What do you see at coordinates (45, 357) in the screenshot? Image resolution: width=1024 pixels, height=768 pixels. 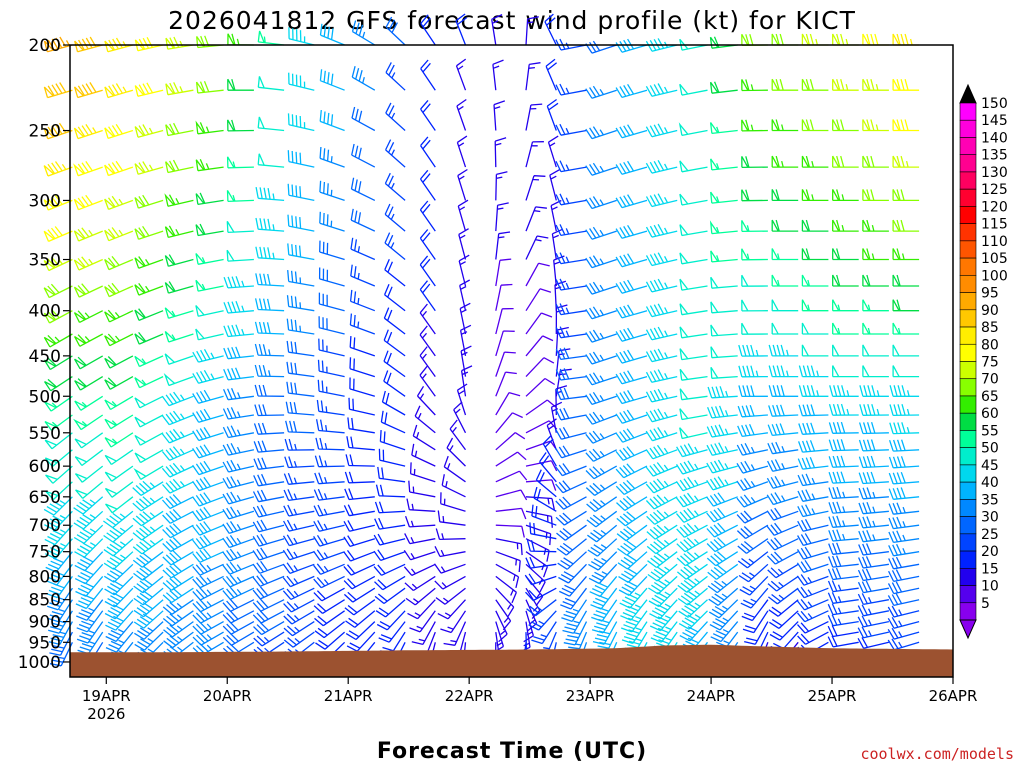 I see `y-tick-label: 450` at bounding box center [45, 357].